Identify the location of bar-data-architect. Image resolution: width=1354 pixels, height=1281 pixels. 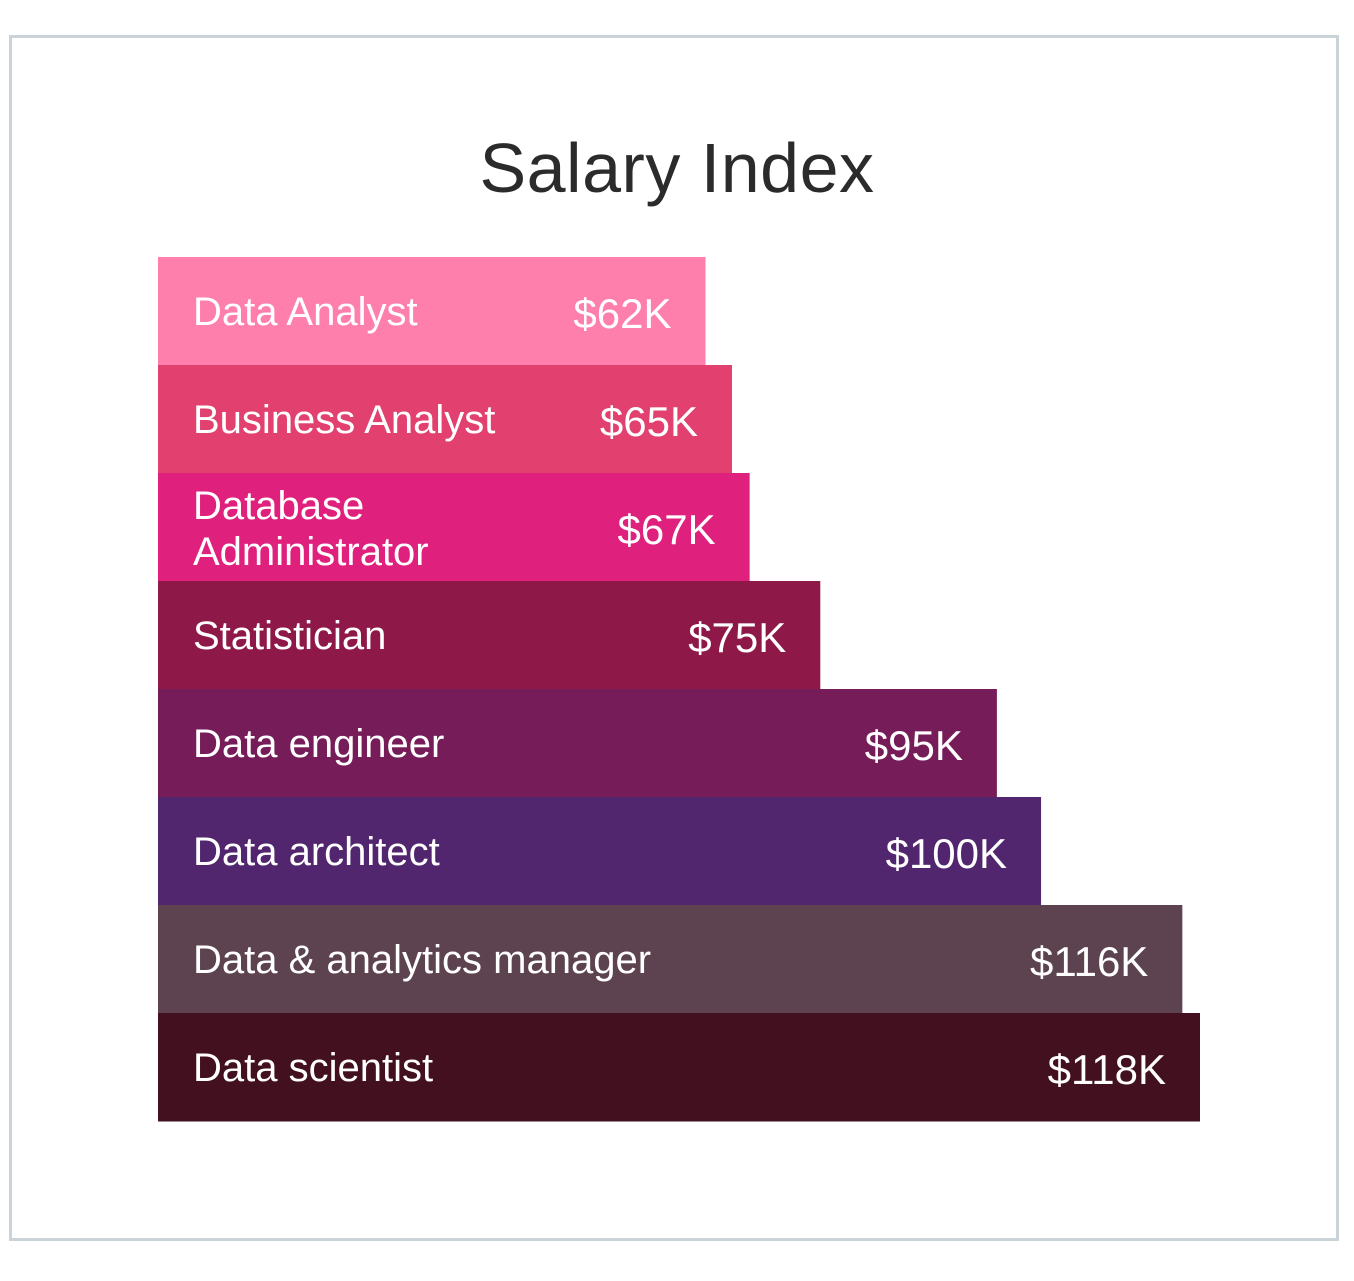
(600, 851).